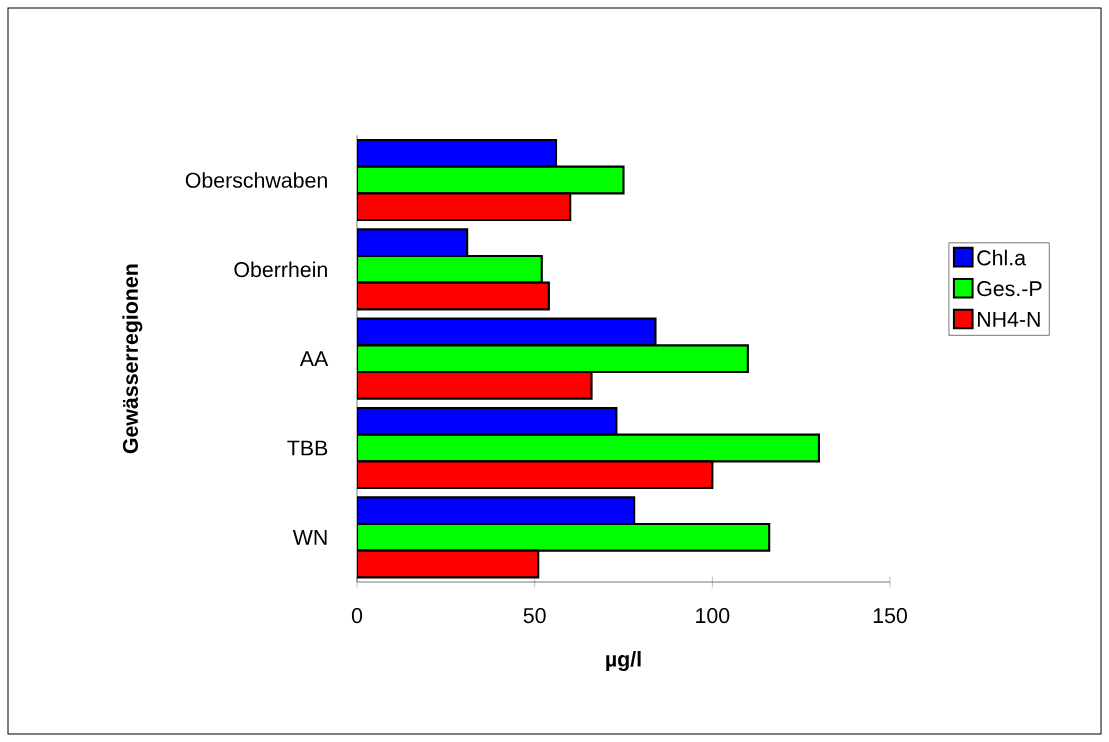 The width and height of the screenshot is (1109, 742). Describe the element at coordinates (713, 616) in the screenshot. I see `x-tick-label: 100` at that location.